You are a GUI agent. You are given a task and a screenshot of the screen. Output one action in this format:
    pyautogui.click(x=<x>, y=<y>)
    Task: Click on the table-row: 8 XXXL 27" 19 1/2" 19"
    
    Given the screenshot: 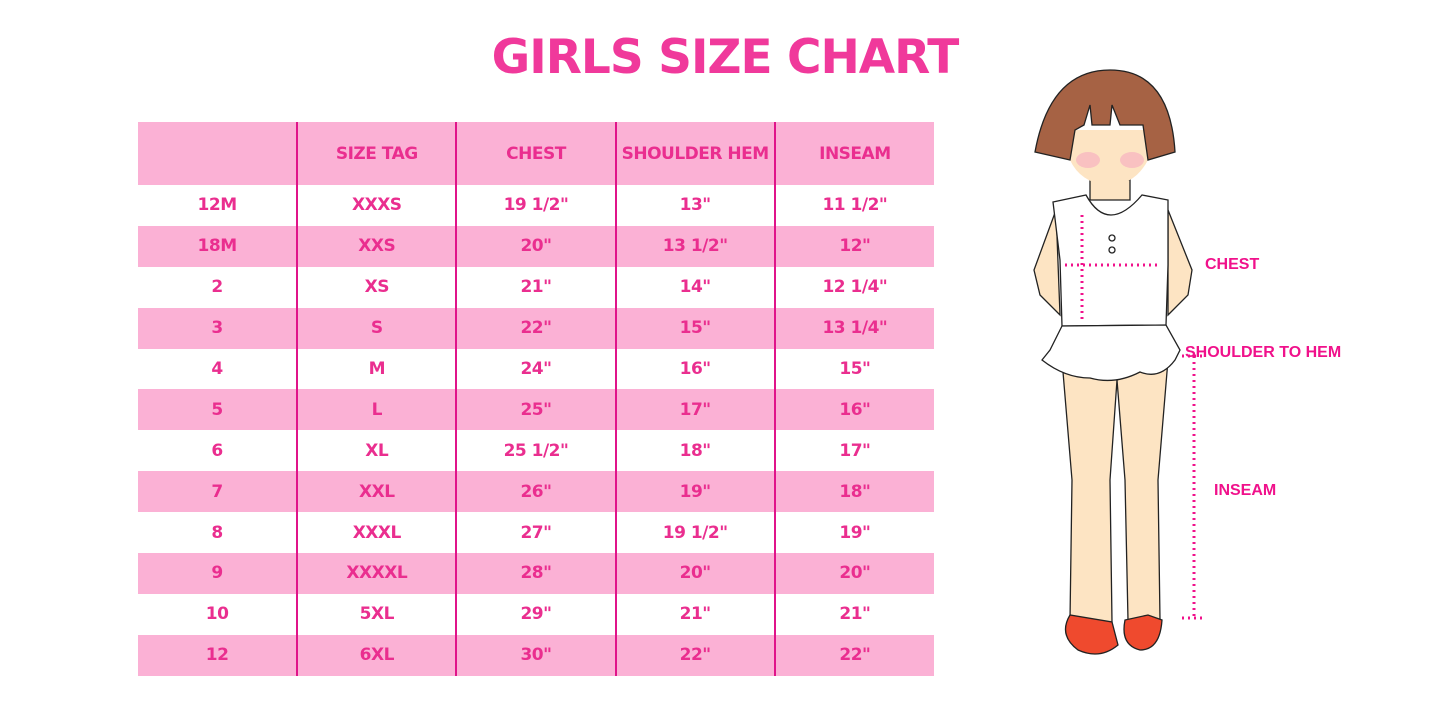 What is the action you would take?
    pyautogui.click(x=536, y=533)
    